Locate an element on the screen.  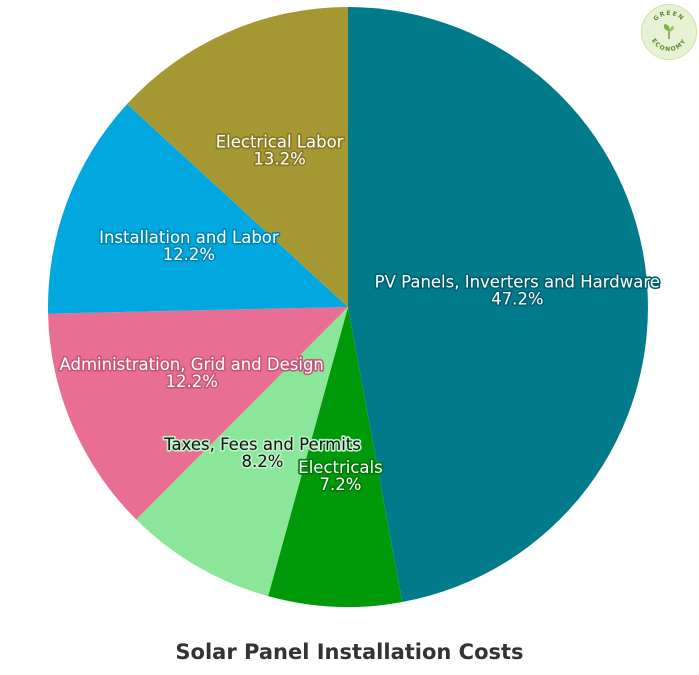
slice-value-label: 7.2% is located at coordinates (341, 484).